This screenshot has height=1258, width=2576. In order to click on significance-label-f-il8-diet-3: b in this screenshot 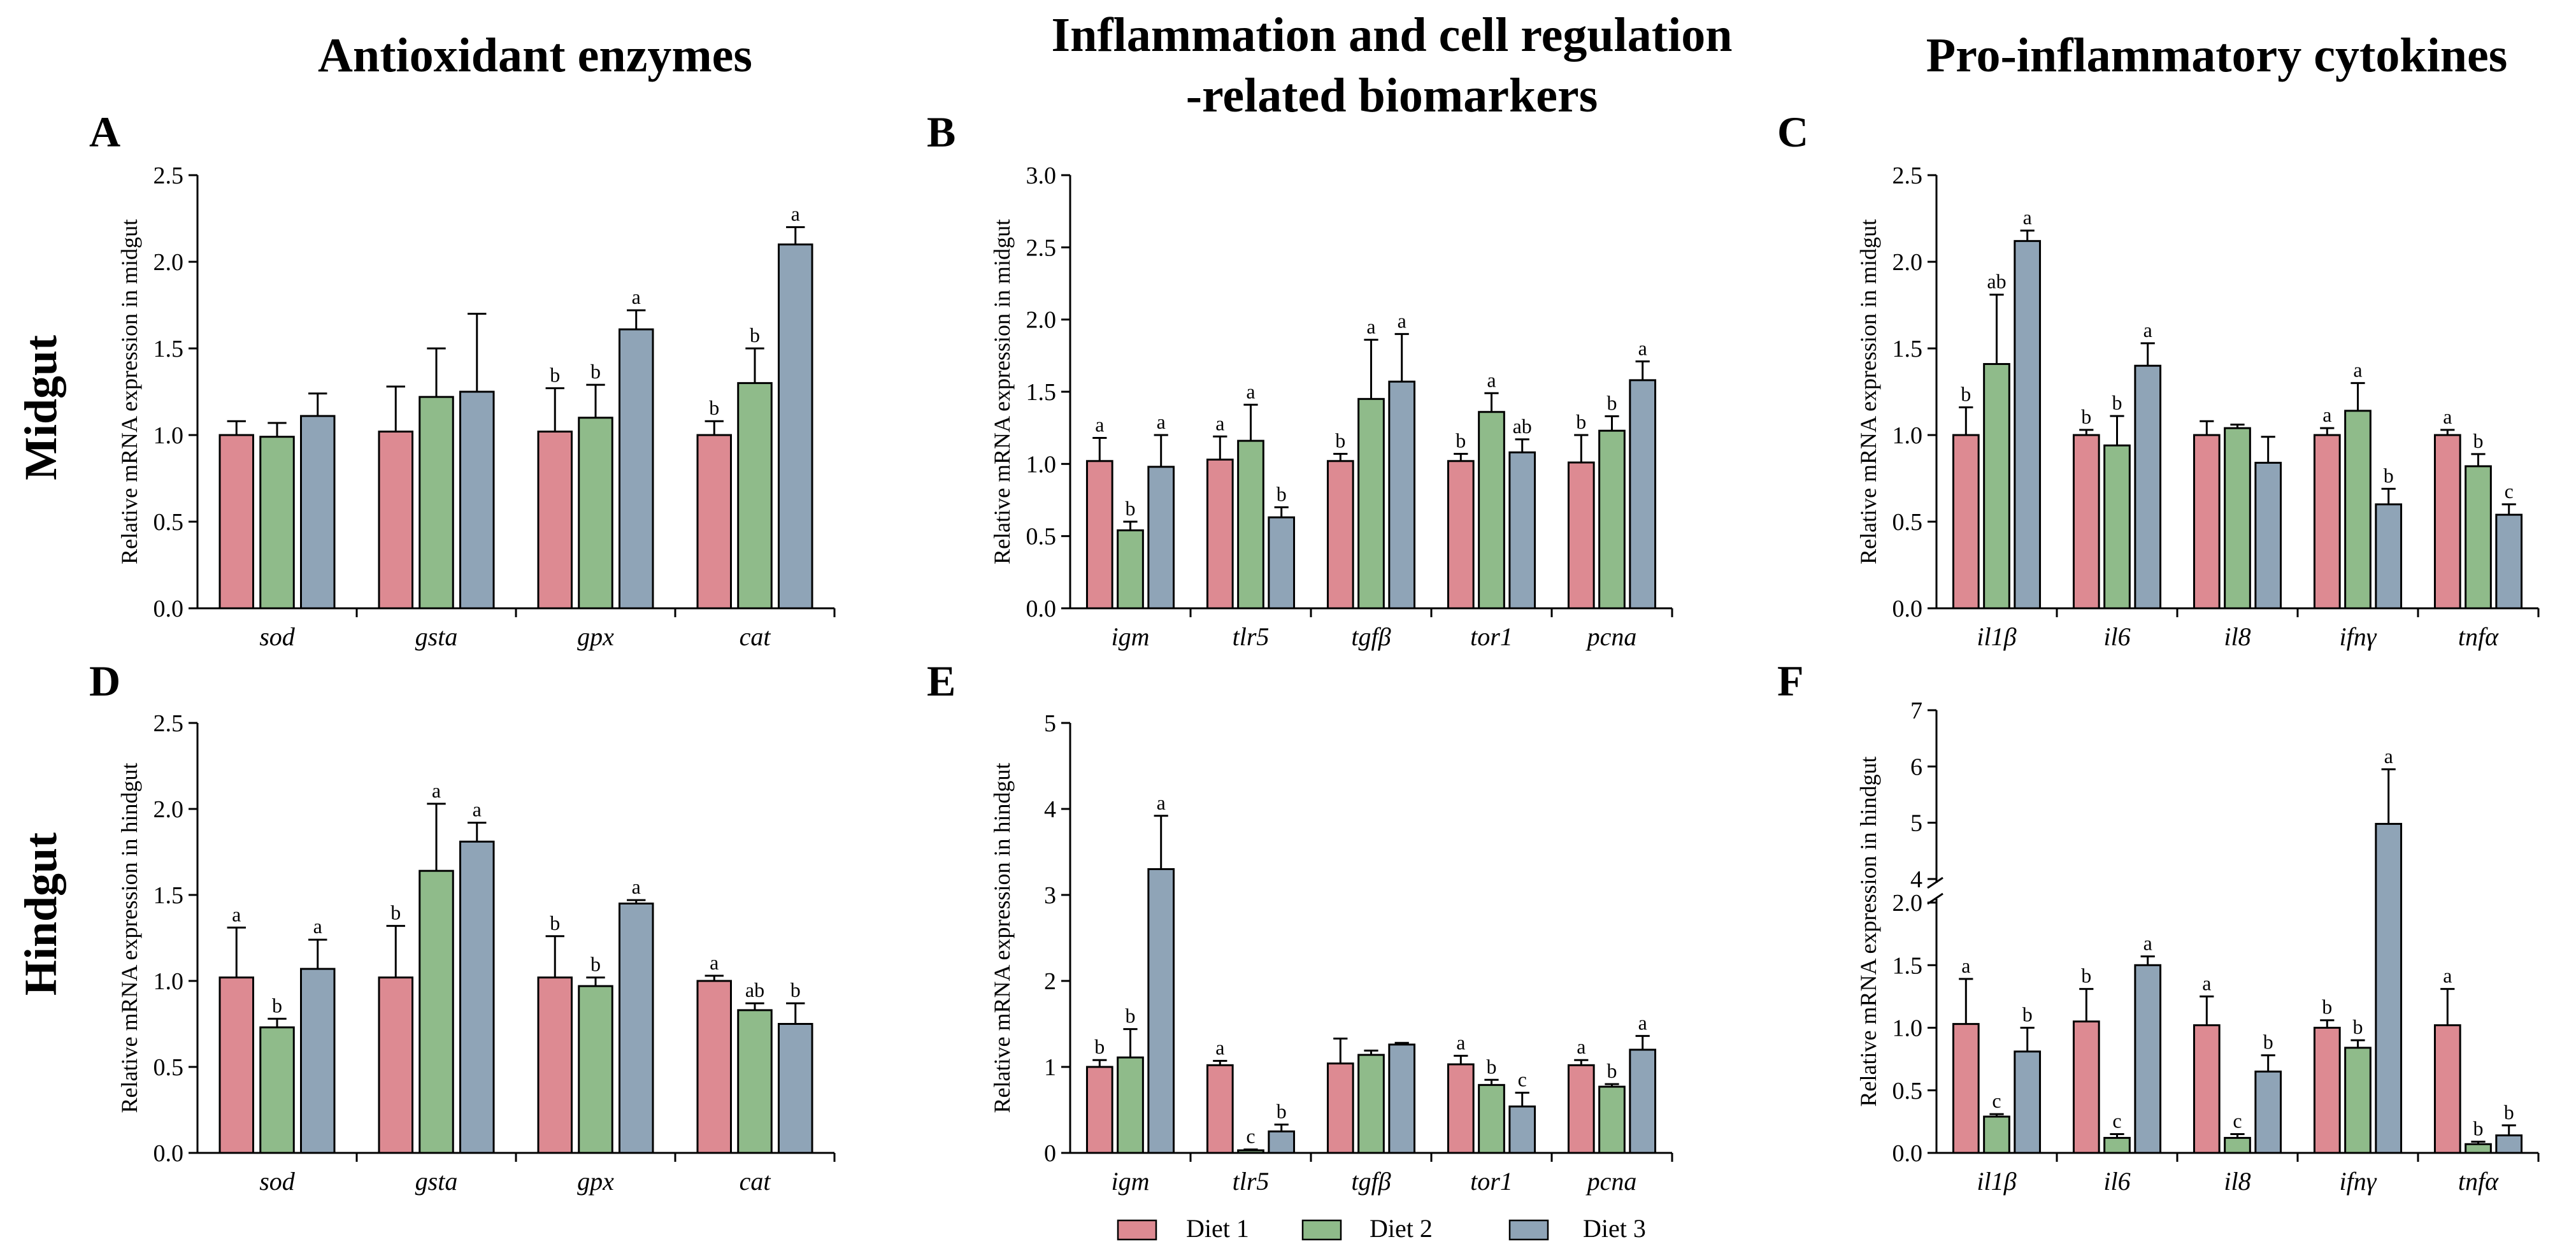, I will do `click(2268, 1042)`.